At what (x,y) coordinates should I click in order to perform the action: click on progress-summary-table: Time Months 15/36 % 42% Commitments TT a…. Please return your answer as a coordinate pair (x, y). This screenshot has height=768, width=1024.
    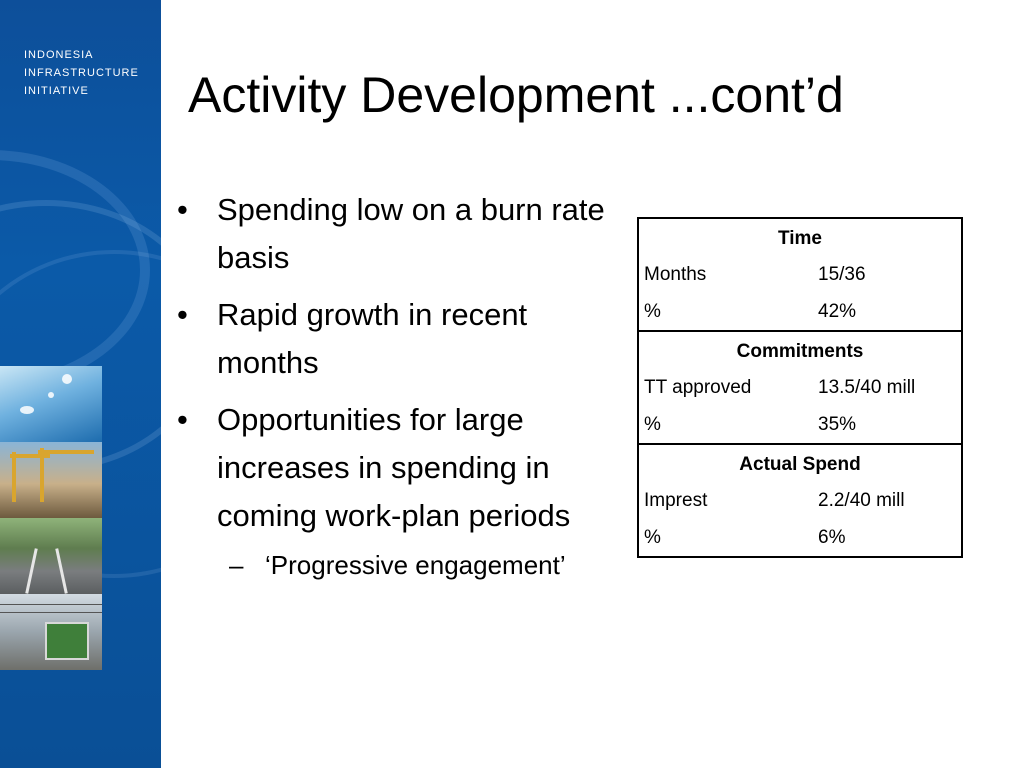
    Looking at the image, I should click on (800, 387).